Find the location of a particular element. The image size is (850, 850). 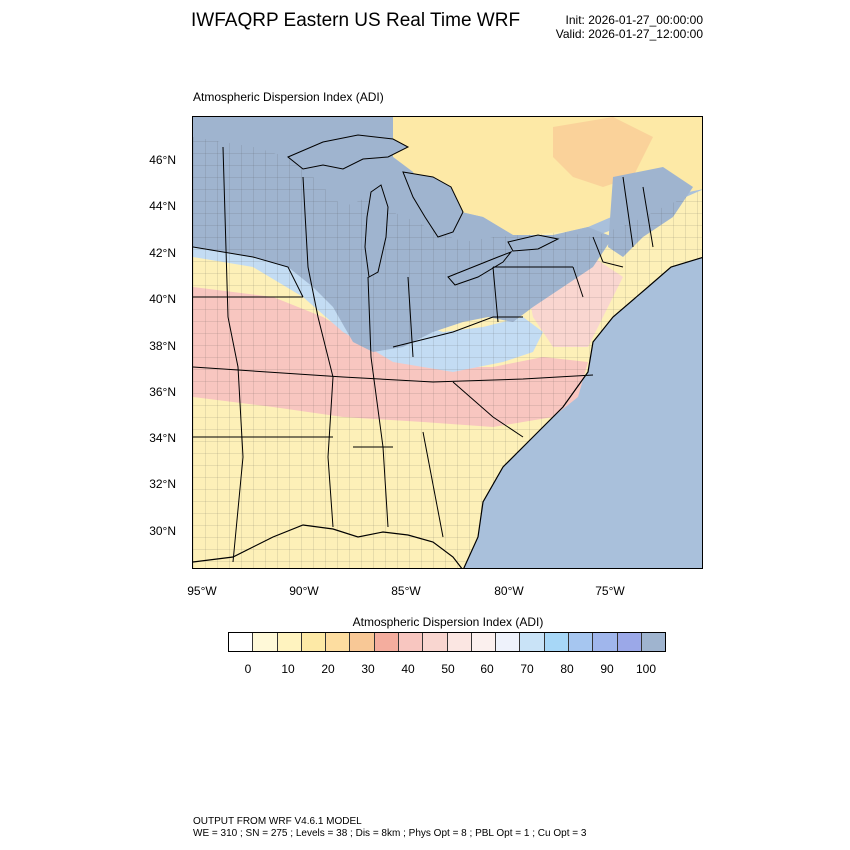

lon-label-75: 75°W is located at coordinates (610, 591).